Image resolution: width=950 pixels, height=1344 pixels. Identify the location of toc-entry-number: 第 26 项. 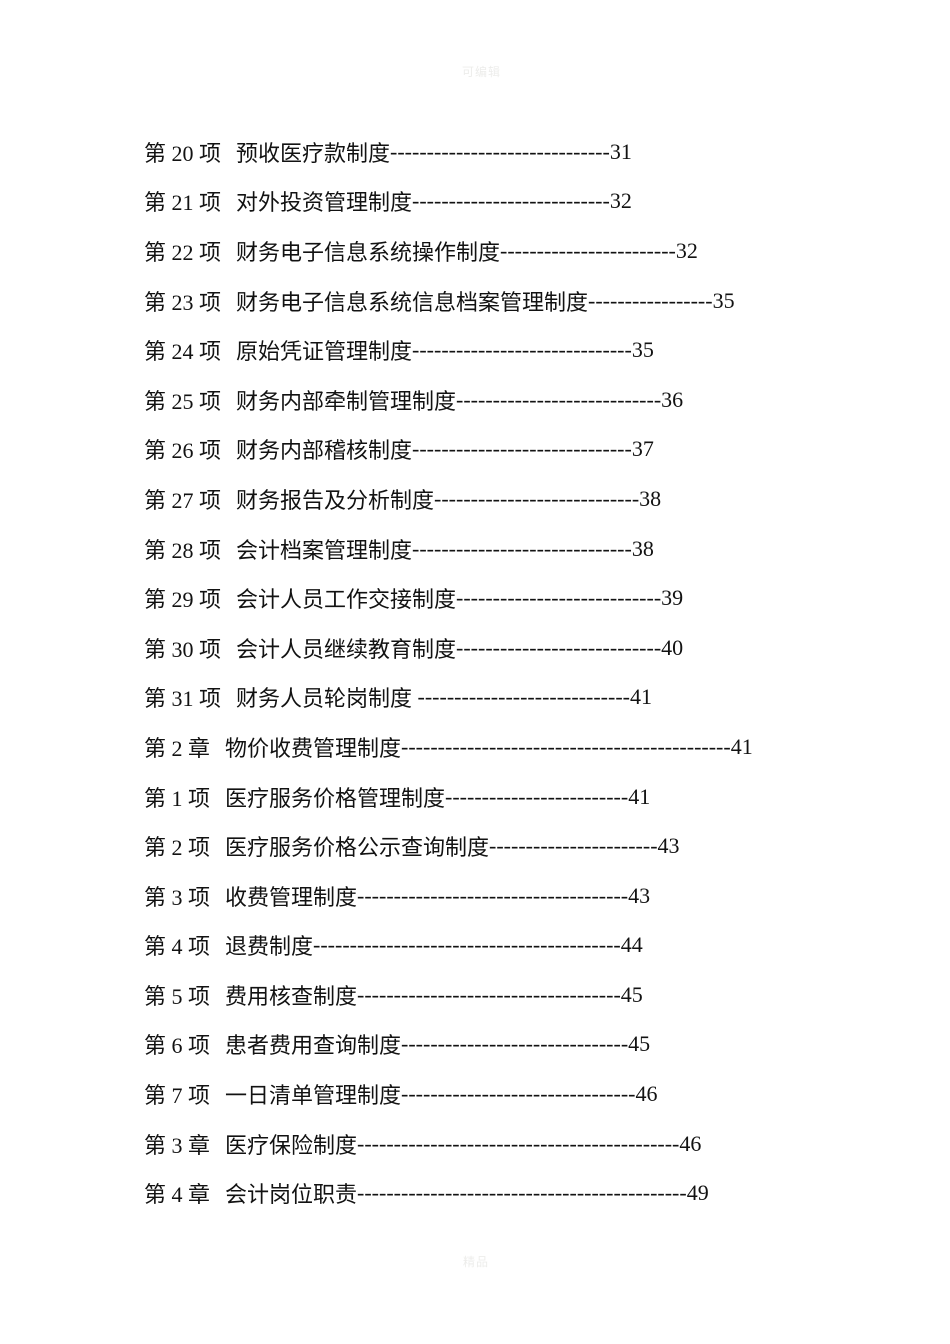
(183, 451).